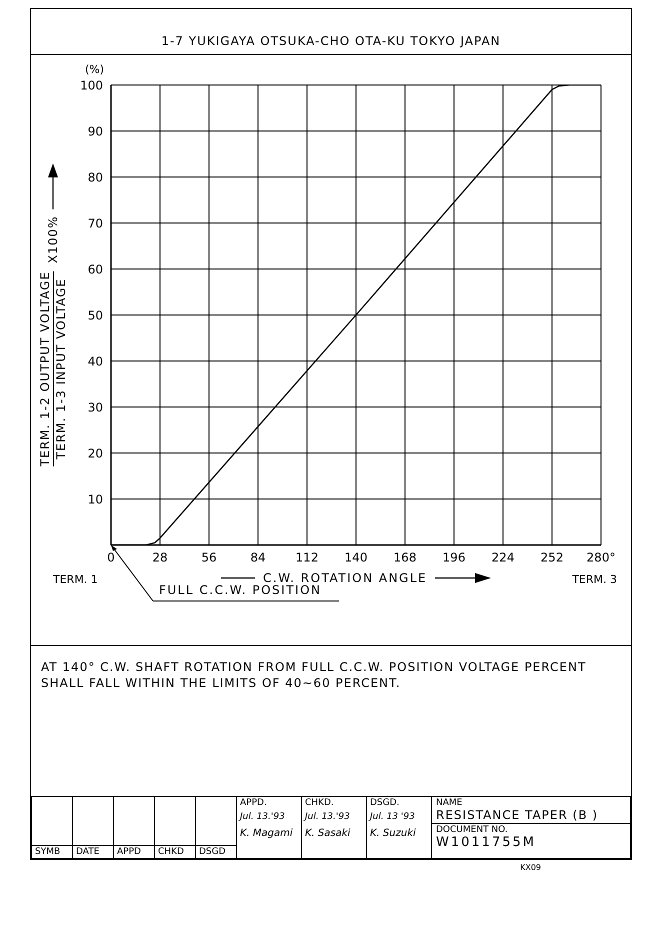 The image size is (662, 935). Describe the element at coordinates (405, 557) in the screenshot. I see `x-tick-label: 168` at that location.